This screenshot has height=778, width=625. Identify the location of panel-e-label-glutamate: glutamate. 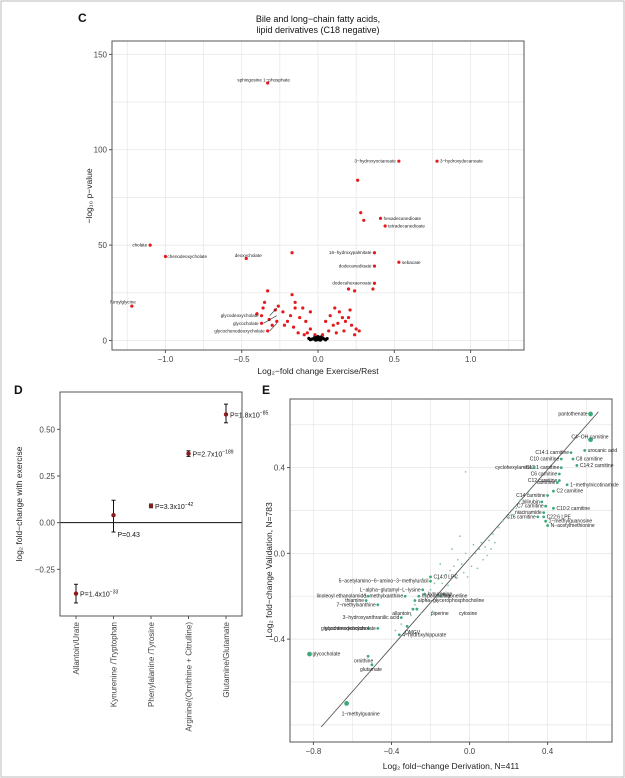
(371, 670).